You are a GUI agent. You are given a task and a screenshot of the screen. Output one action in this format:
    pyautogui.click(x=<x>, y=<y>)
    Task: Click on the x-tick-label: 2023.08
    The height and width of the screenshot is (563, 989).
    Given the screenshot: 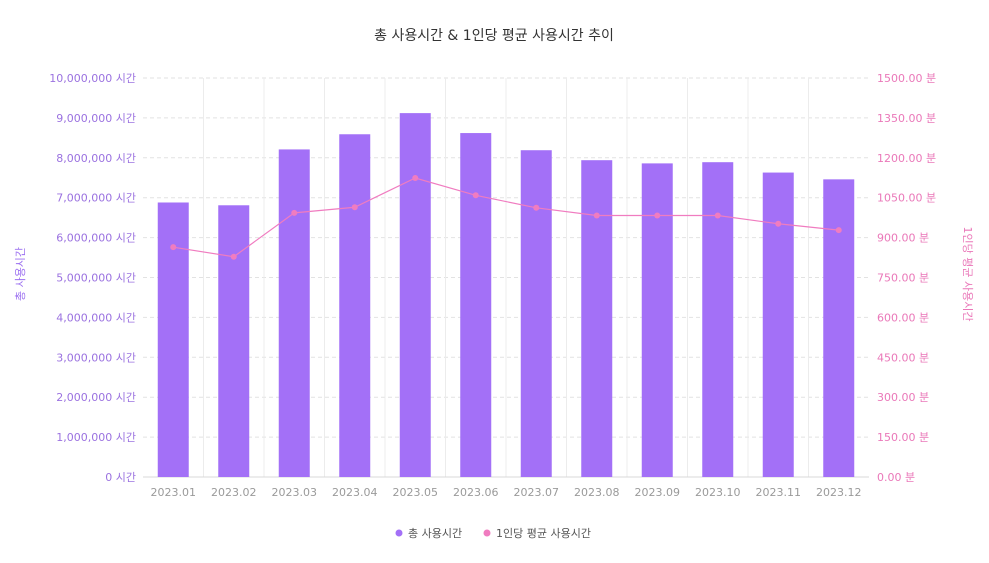 What is the action you would take?
    pyautogui.click(x=597, y=492)
    